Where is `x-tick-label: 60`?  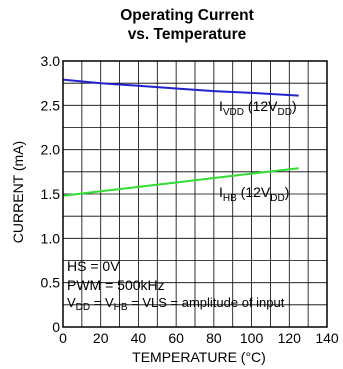 x-tick-label: 60 is located at coordinates (176, 338).